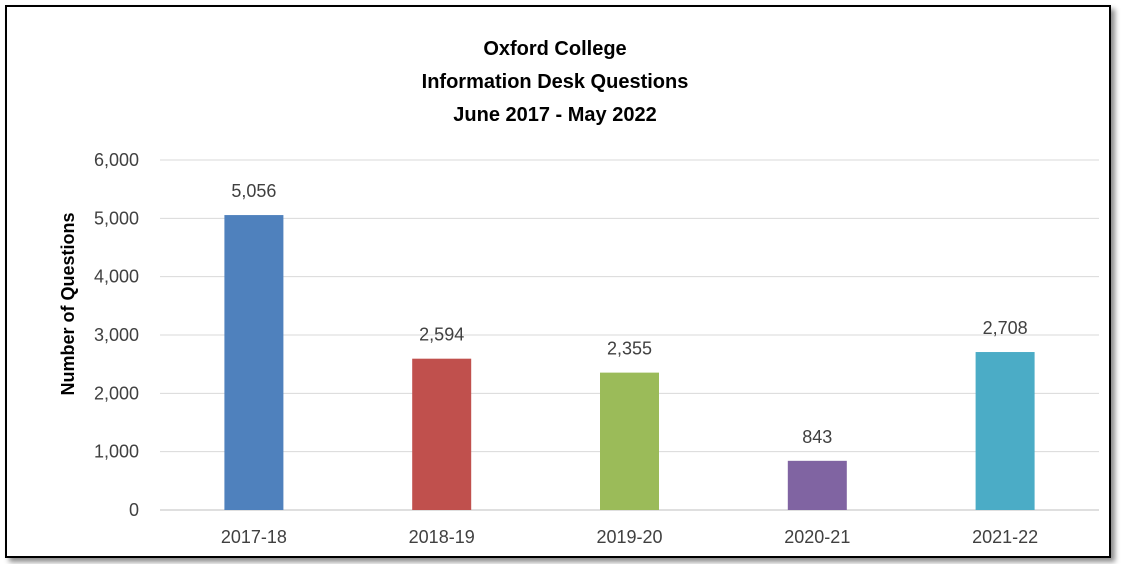 The height and width of the screenshot is (564, 1122). Describe the element at coordinates (116, 160) in the screenshot. I see `y-tick-label: 6,000` at that location.